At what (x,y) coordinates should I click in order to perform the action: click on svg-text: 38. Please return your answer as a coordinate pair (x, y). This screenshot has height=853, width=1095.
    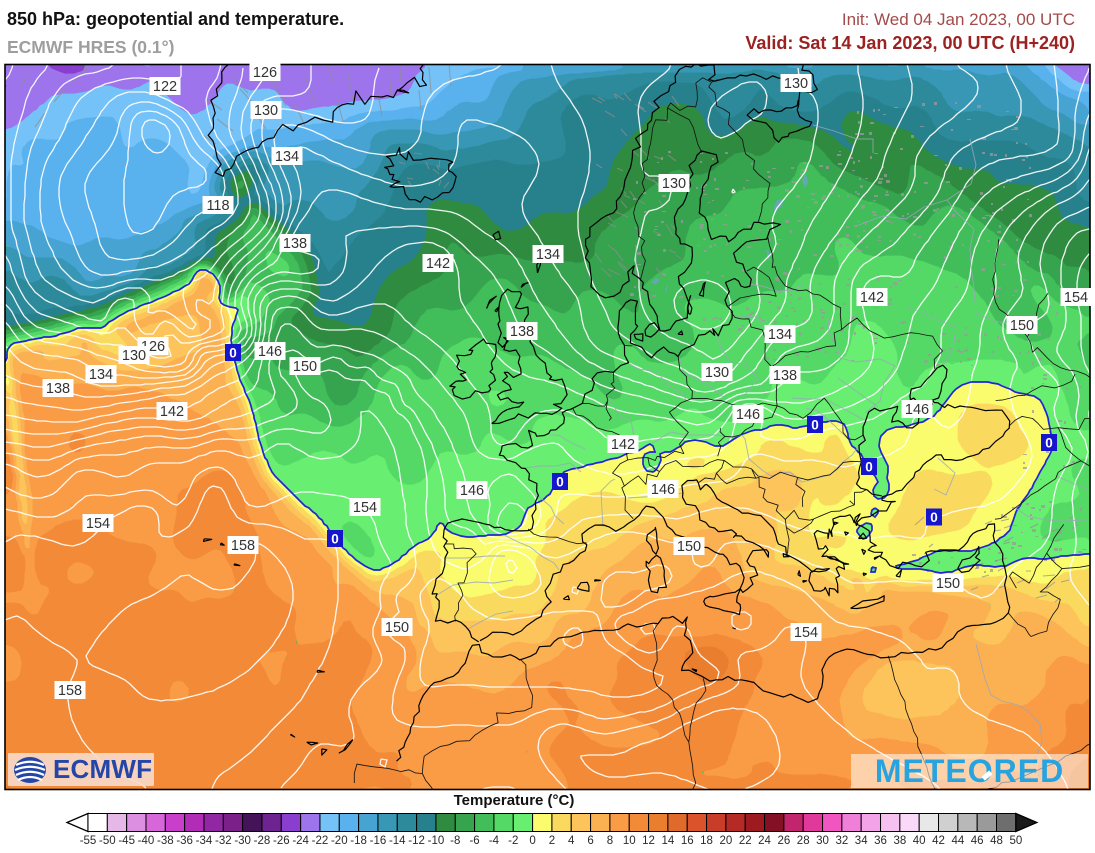
    Looking at the image, I should click on (899, 841).